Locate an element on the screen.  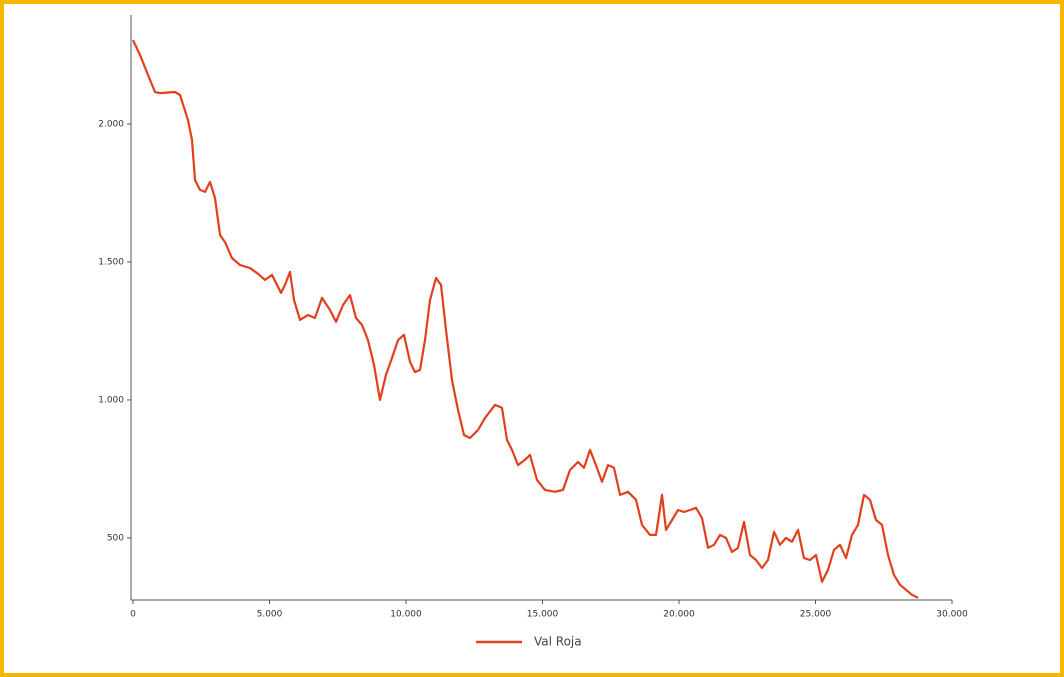
y-tick-label: 1.000 is located at coordinates (111, 400).